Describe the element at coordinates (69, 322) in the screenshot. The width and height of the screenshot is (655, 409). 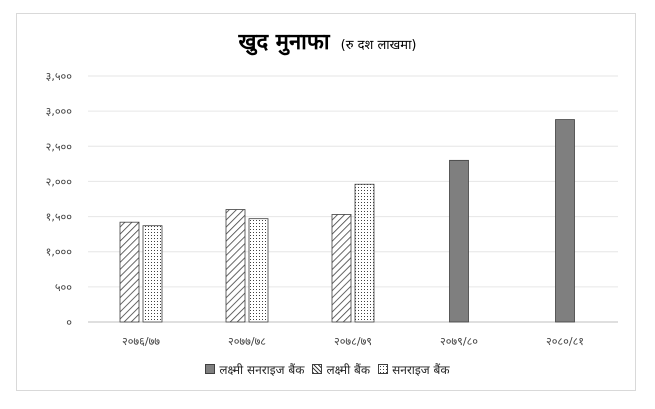
I see `y-tick-label: ०` at that location.